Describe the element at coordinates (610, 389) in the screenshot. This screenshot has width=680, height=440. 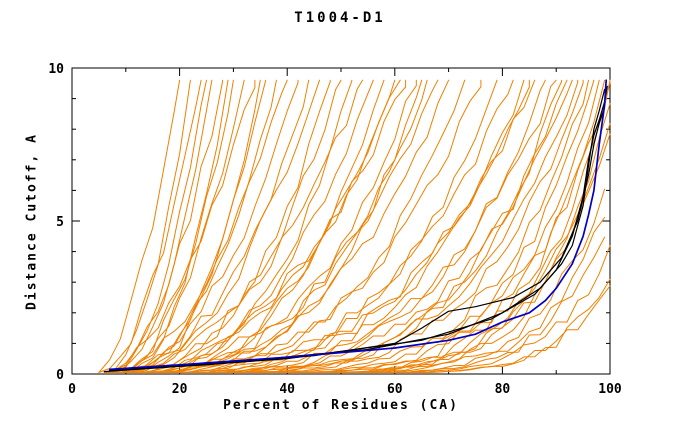
I see `x-tick-label: 100` at that location.